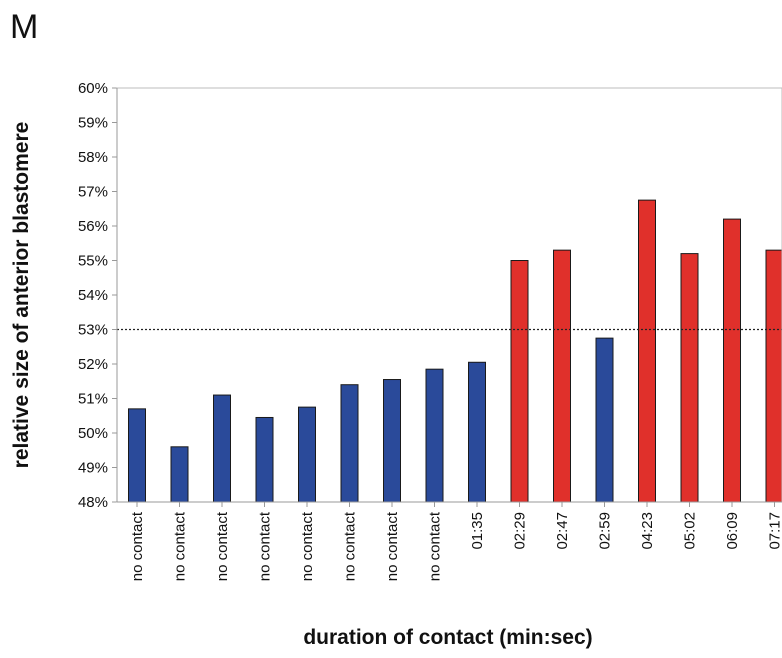  I want to click on y-tick-label: 49%, so click(93, 468).